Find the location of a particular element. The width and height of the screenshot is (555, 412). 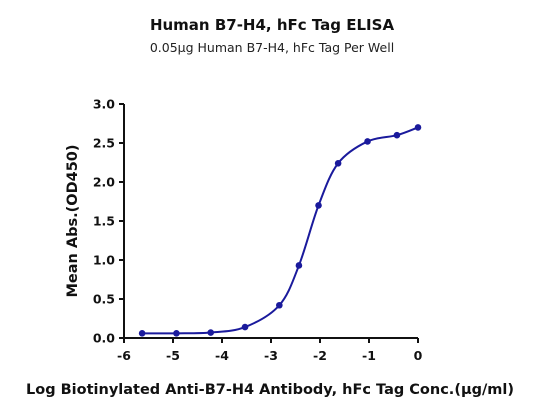

x-tick-label: -4 is located at coordinates (222, 355).